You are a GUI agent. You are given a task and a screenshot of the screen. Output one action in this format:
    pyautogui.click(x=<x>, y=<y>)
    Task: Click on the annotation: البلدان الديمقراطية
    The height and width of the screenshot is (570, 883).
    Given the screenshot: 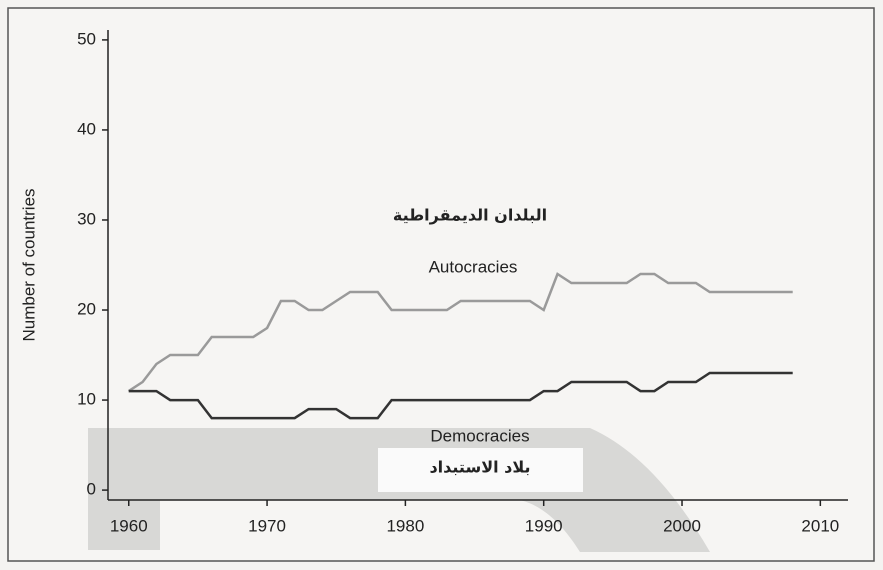 What is the action you would take?
    pyautogui.click(x=470, y=215)
    